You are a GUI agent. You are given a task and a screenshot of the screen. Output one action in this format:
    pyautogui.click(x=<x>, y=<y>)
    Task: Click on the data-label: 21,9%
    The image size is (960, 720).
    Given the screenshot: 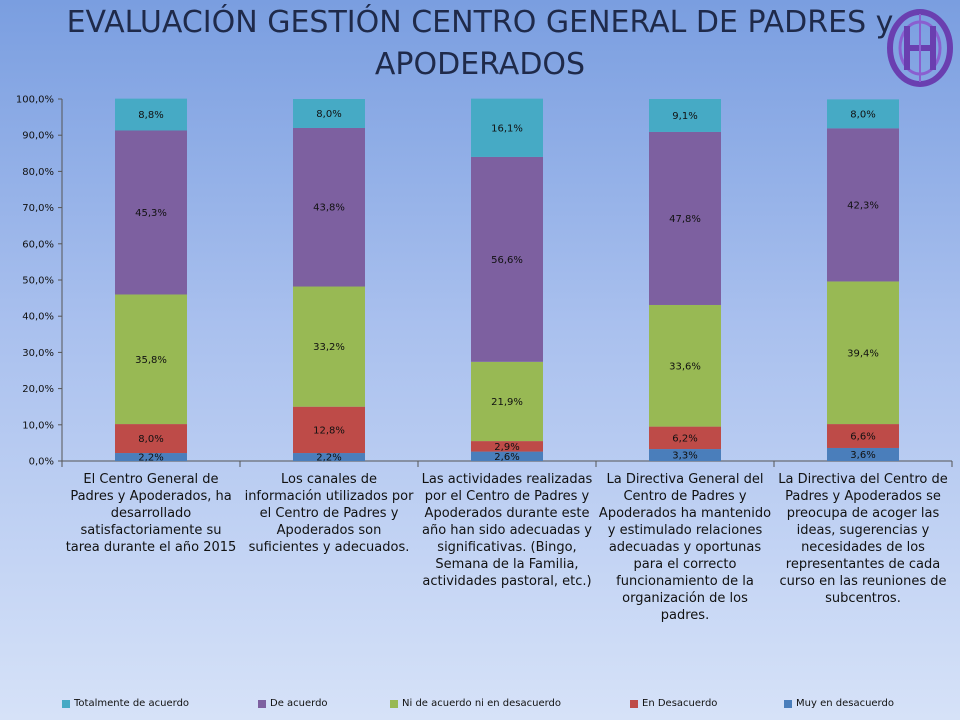 What is the action you would take?
    pyautogui.click(x=507, y=402)
    